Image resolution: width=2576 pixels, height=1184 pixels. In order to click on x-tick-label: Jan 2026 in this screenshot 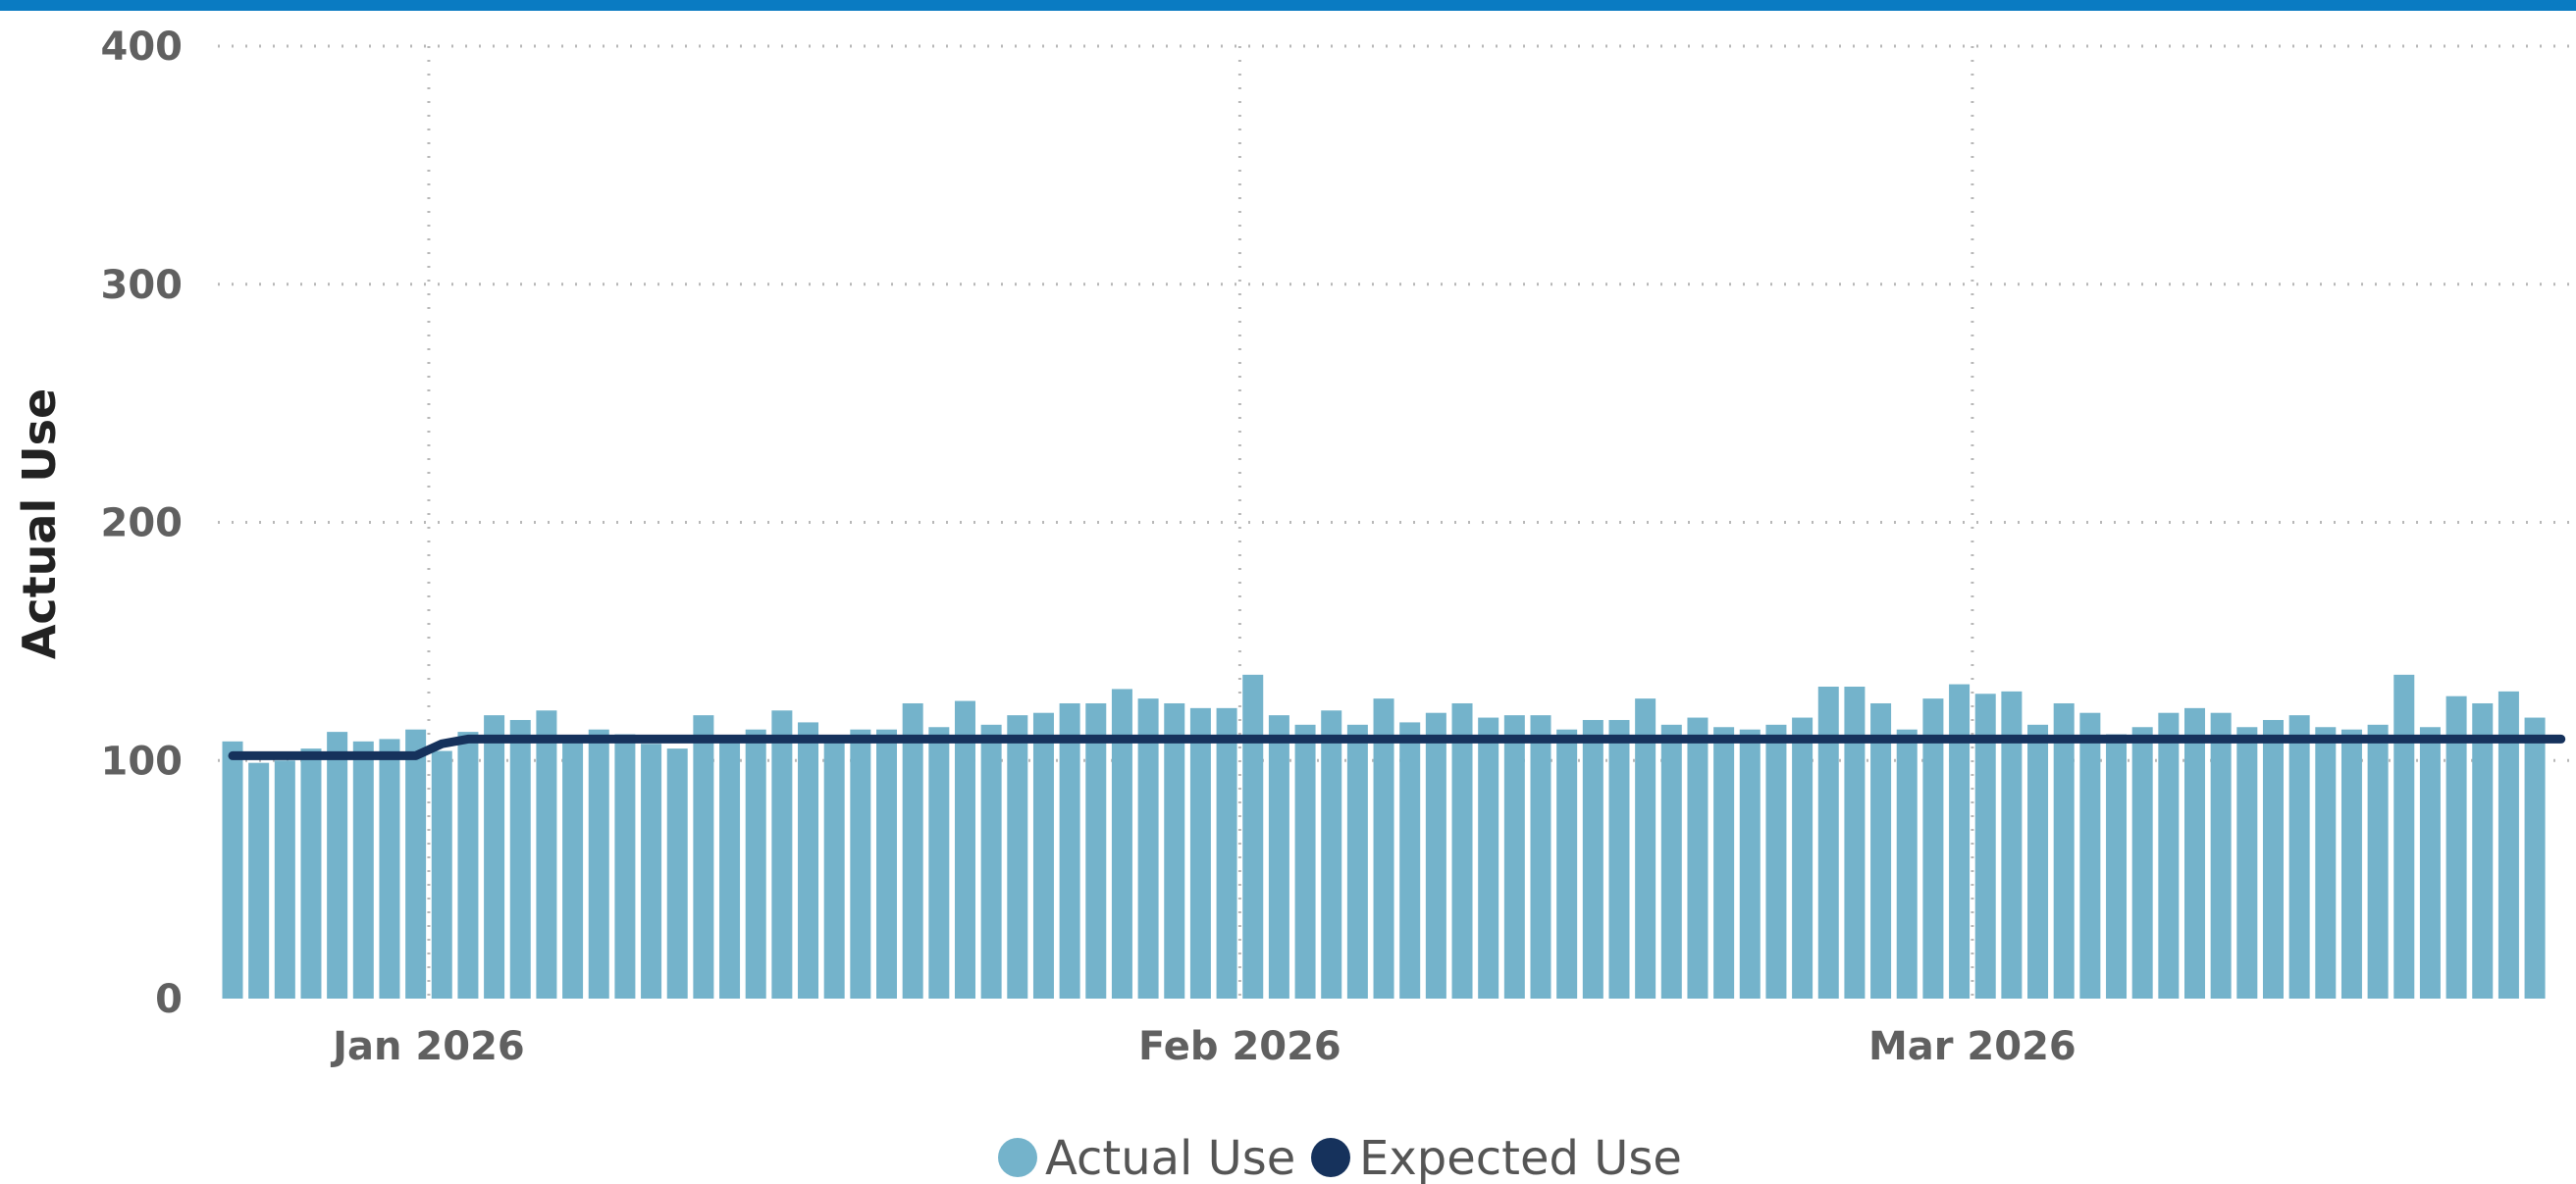, I will do `click(427, 1046)`.